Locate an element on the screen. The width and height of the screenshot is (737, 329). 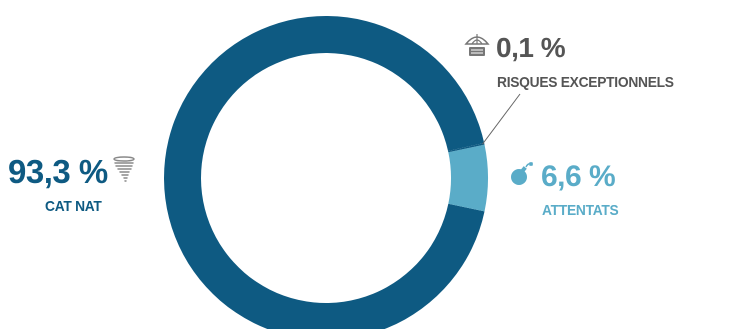
label-risques-exceptionnels: 0,1 % RISQUES EXCEPTIONNELS is located at coordinates (599, 60).